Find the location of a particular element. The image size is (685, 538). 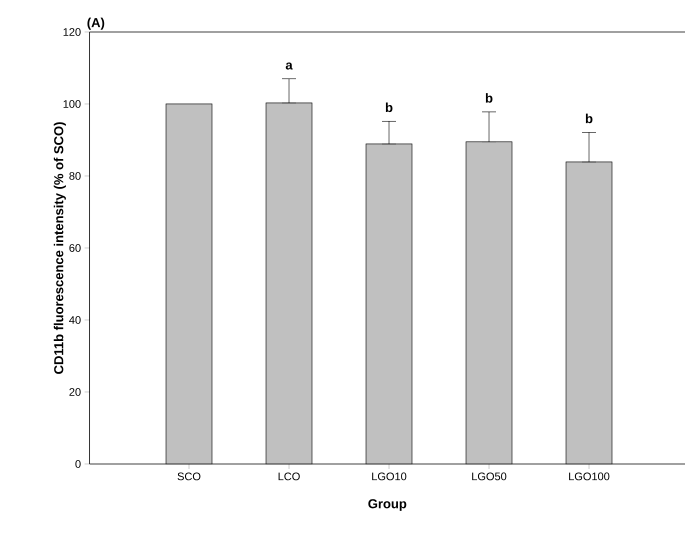

y-tick-label: 20 is located at coordinates (75, 392).